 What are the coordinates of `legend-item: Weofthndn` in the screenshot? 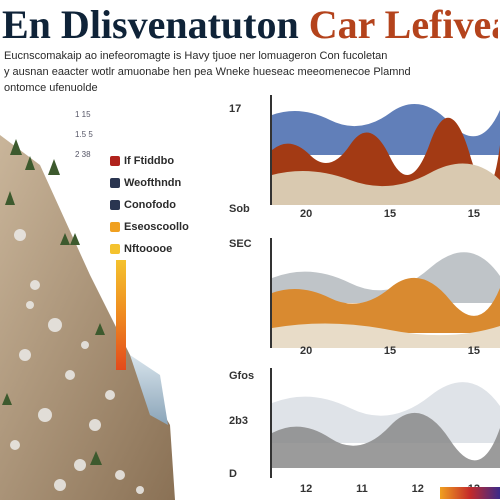 It's located at (165, 183).